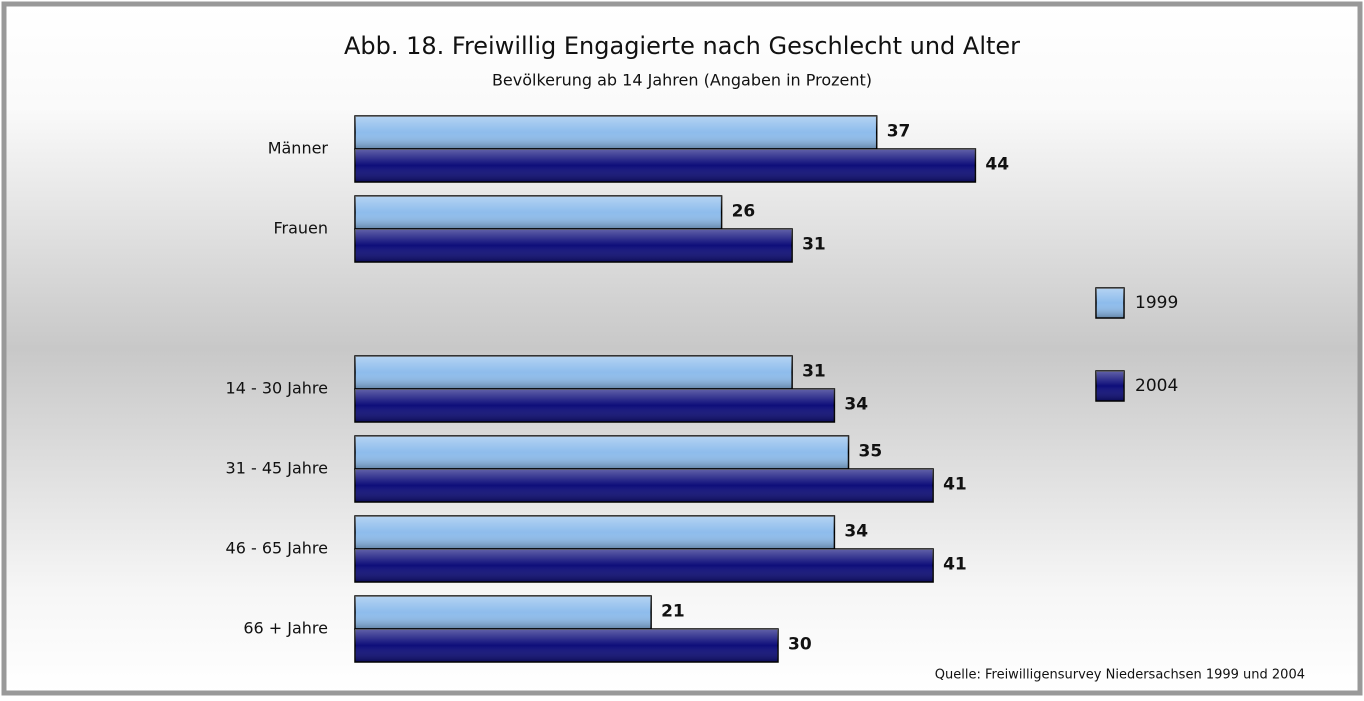  I want to click on category-label: 31 - 45 Jahre, so click(277, 468).